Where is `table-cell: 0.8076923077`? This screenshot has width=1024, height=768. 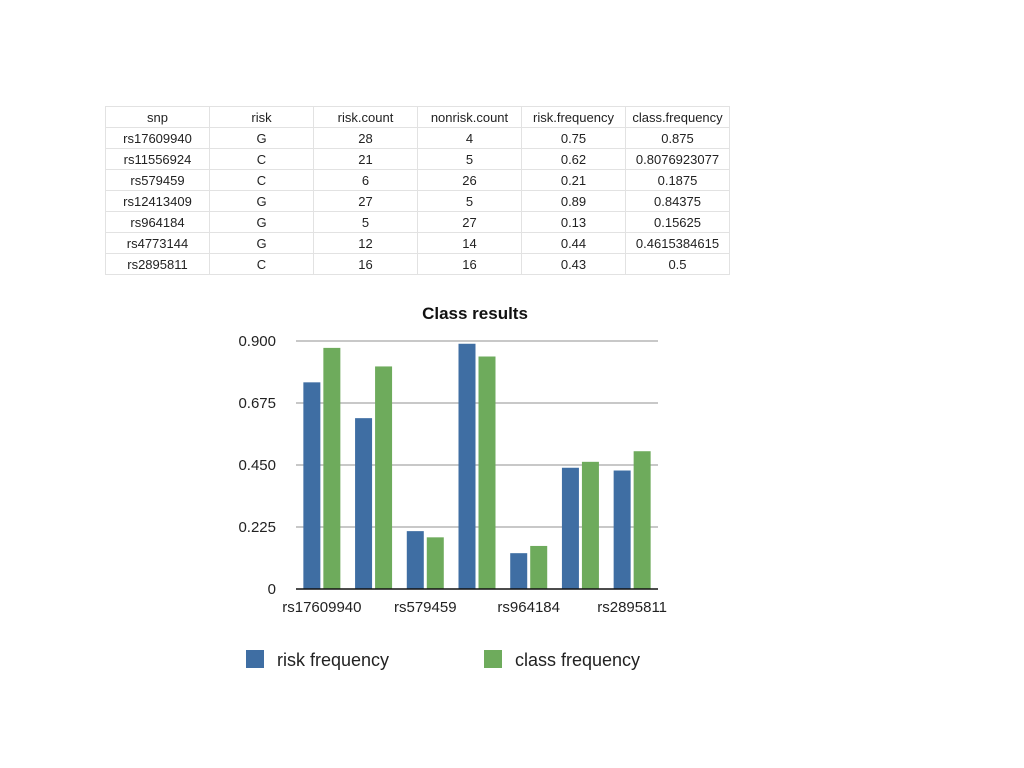
table-cell: 0.8076923077 is located at coordinates (677, 159).